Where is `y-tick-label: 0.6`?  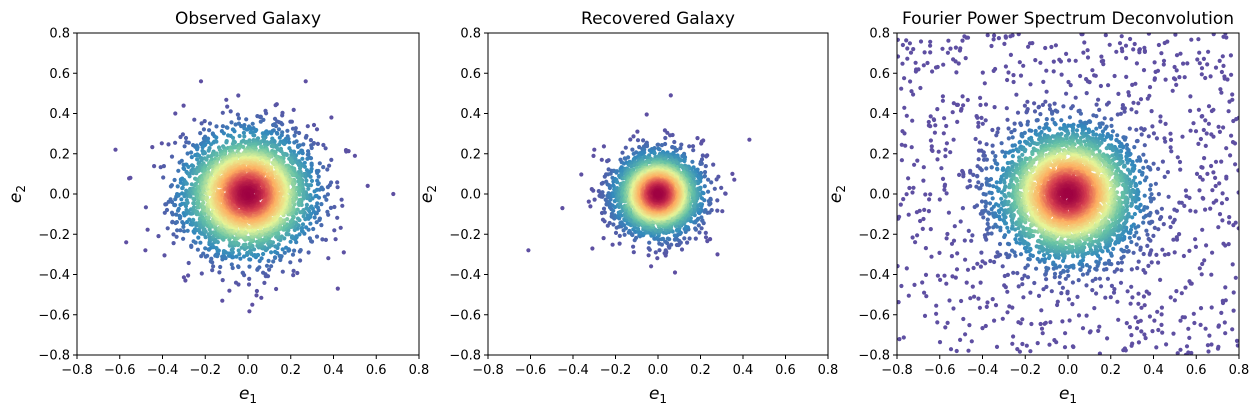 y-tick-label: 0.6 is located at coordinates (59, 74).